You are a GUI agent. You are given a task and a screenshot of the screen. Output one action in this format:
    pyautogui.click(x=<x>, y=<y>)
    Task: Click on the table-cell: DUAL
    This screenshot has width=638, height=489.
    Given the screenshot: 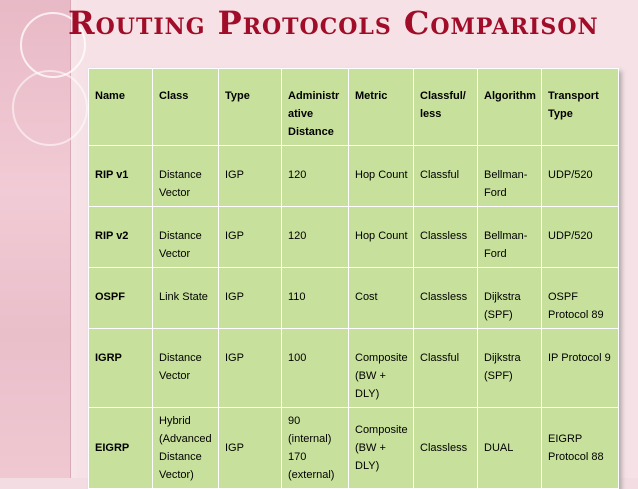 What is the action you would take?
    pyautogui.click(x=509, y=448)
    